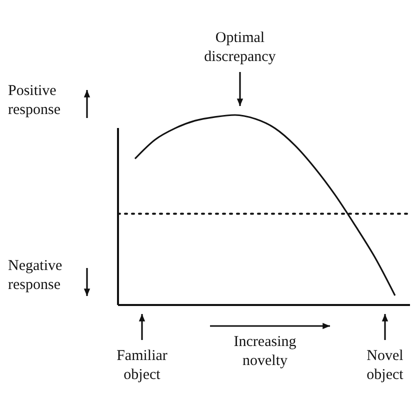 The height and width of the screenshot is (393, 414). I want to click on text: Increasing novelty, so click(265, 351).